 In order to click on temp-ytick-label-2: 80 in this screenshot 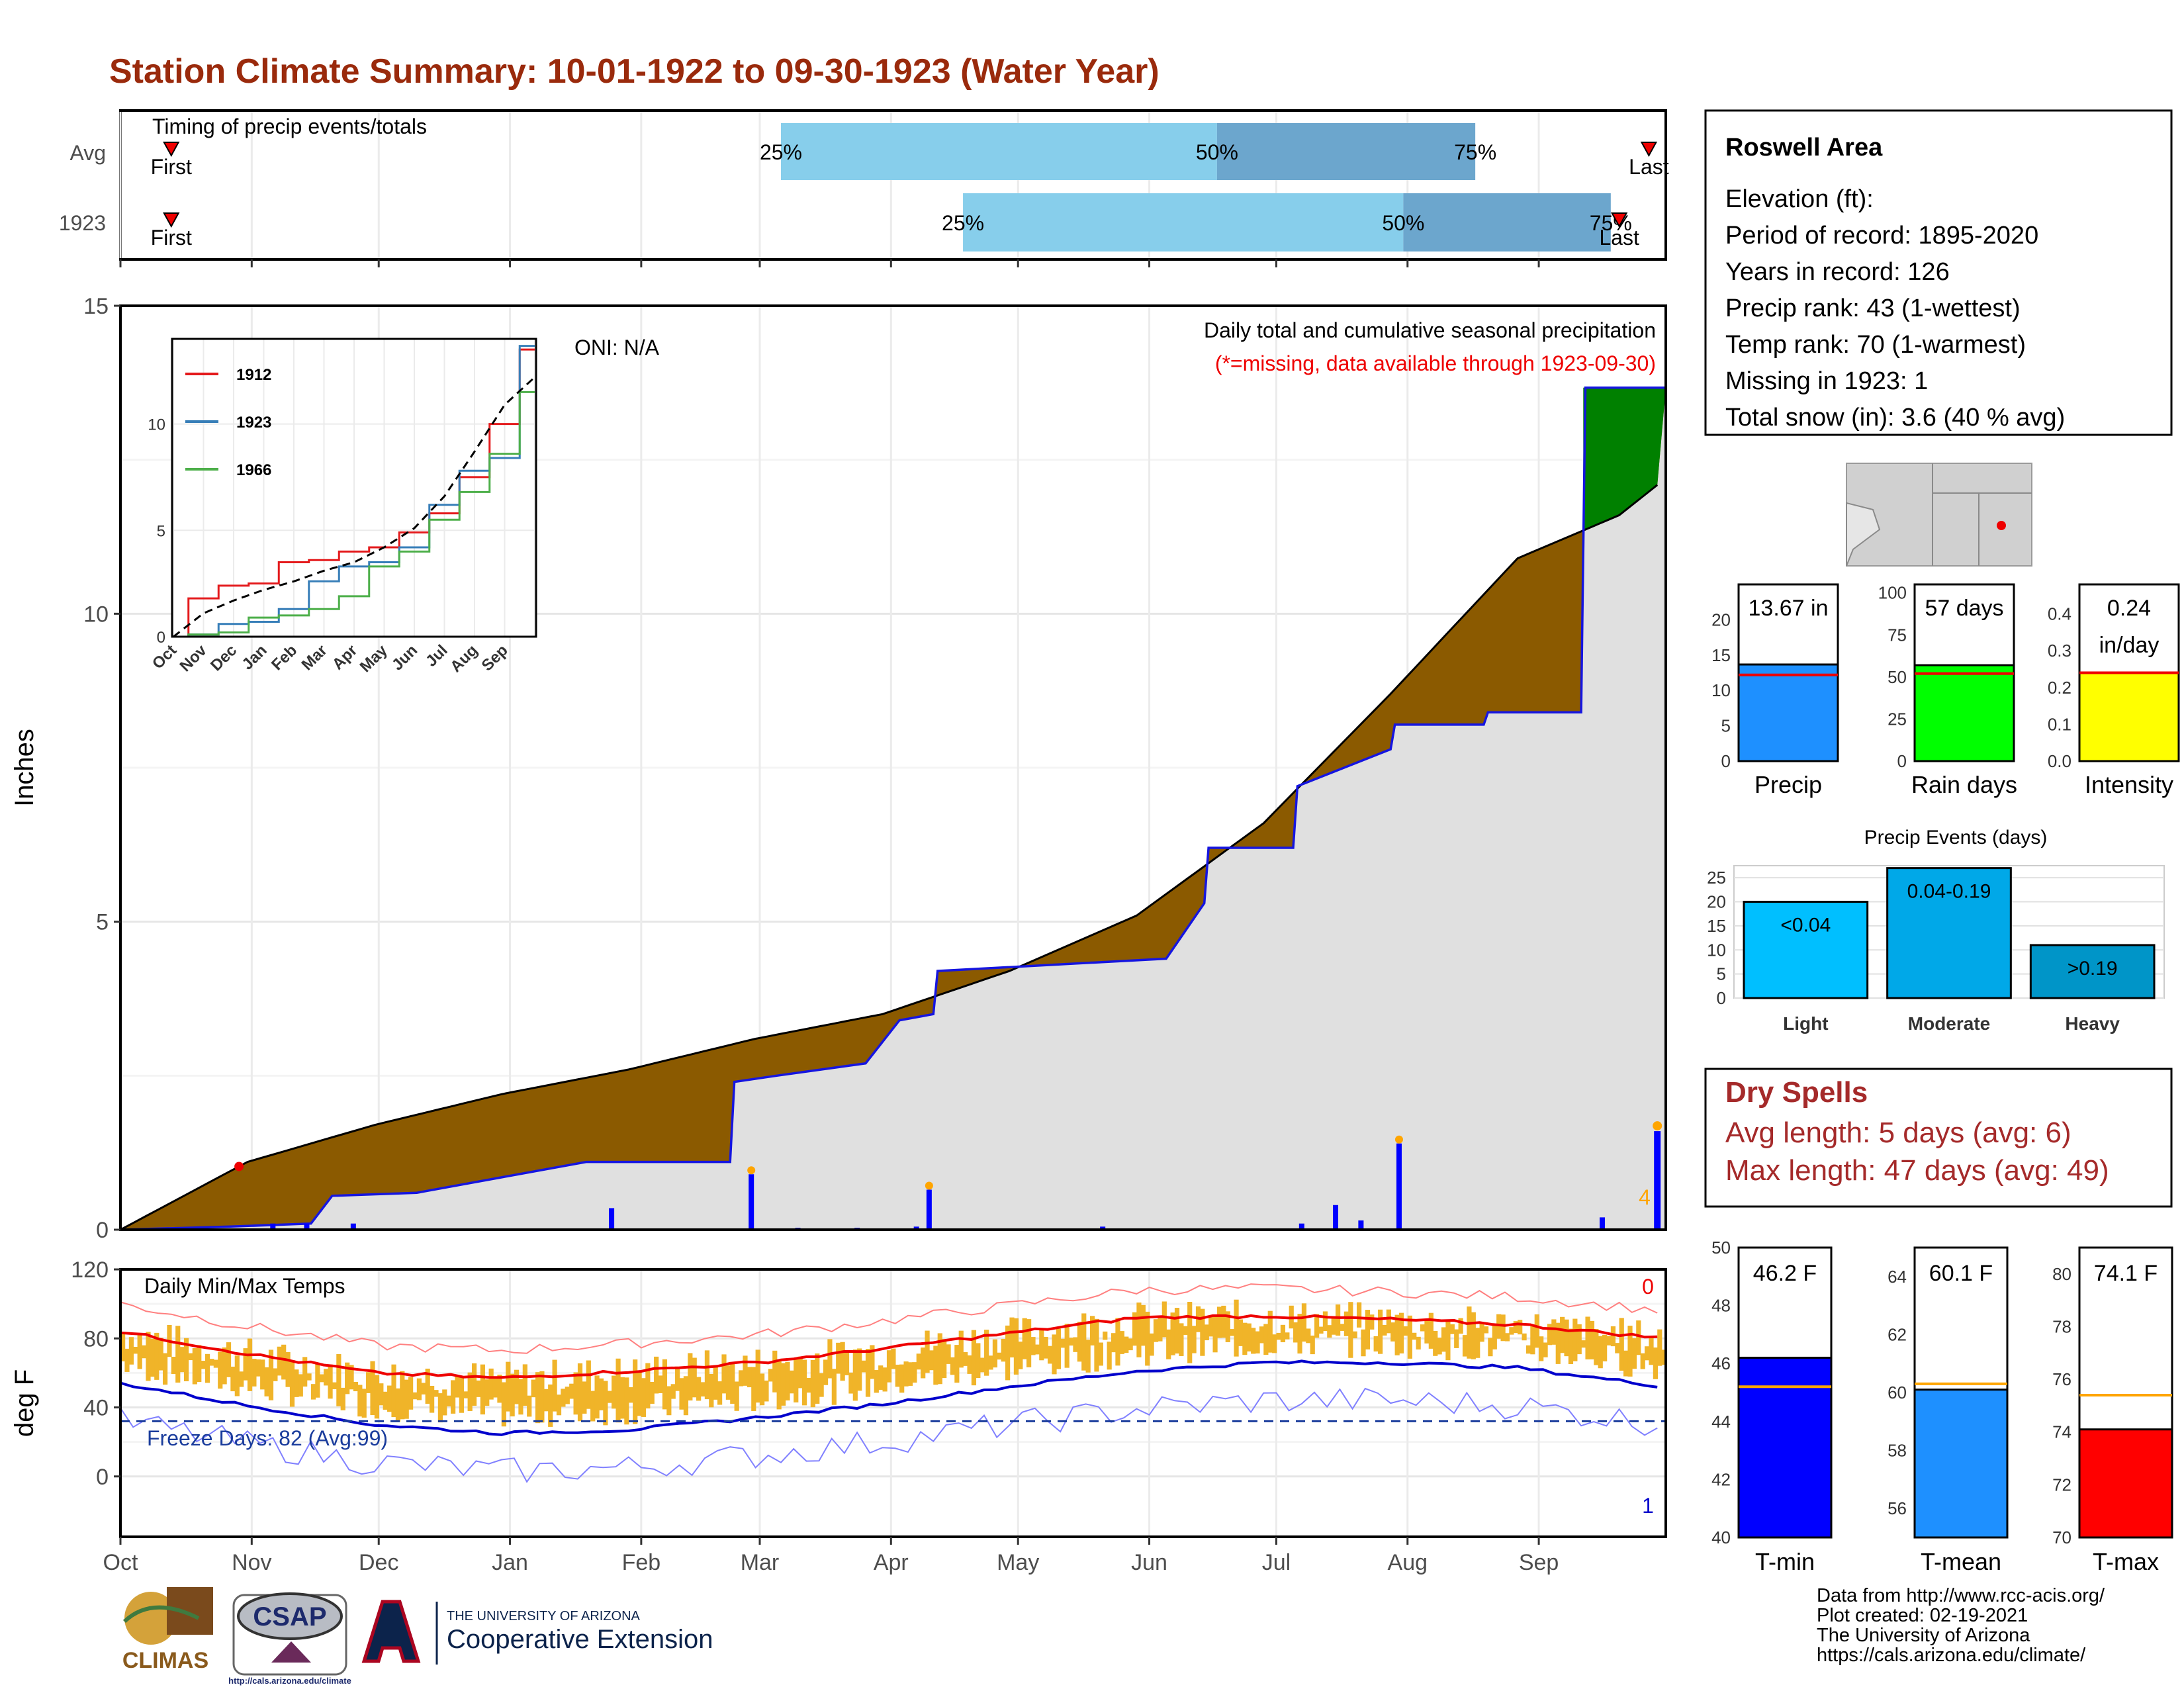, I will do `click(96, 1338)`.